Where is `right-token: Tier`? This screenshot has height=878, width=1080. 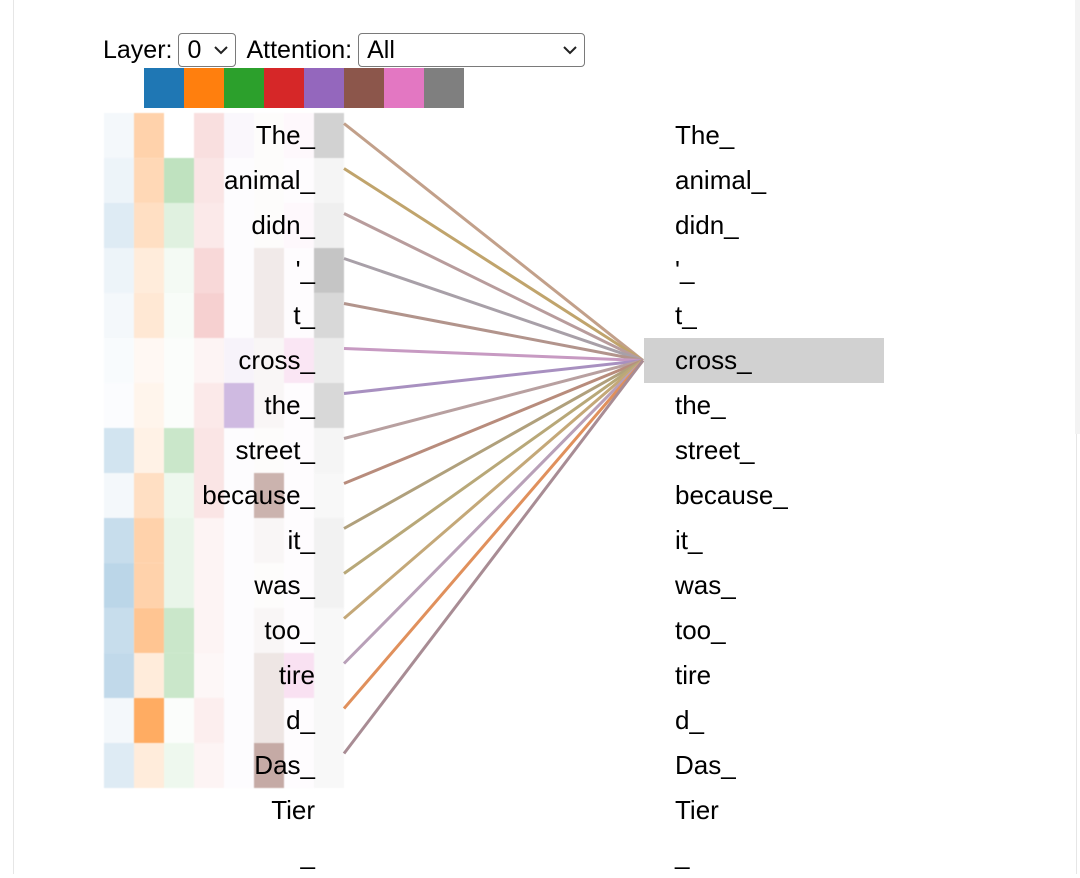 right-token: Tier is located at coordinates (697, 810).